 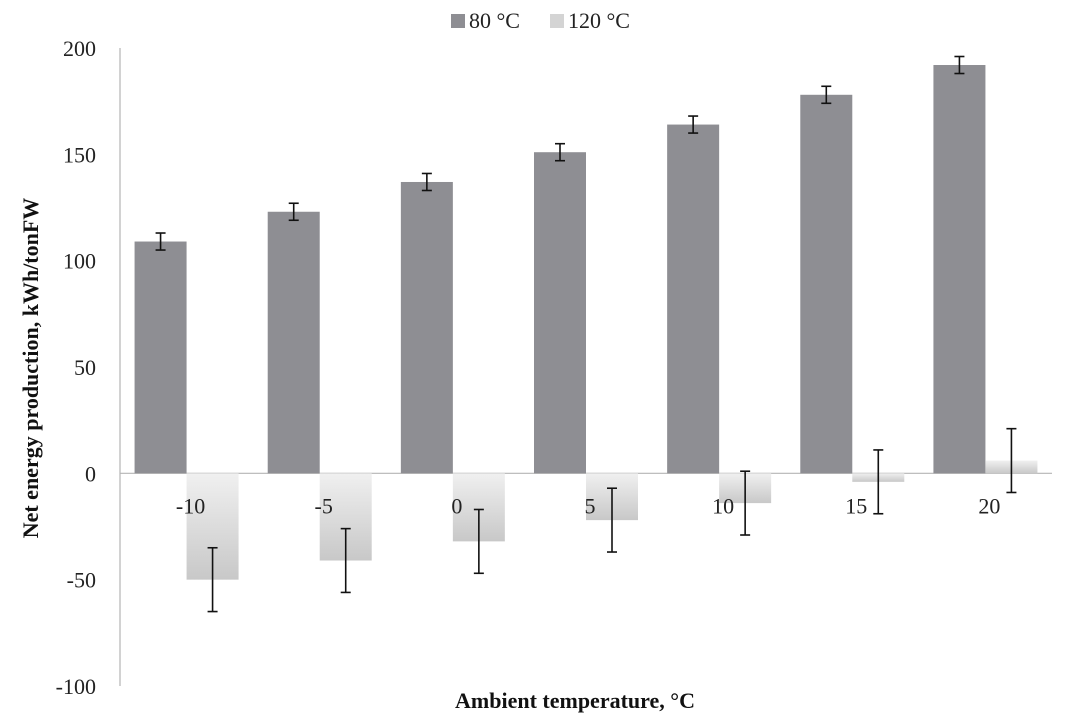 I want to click on x-tick-label: 10, so click(x=723, y=505).